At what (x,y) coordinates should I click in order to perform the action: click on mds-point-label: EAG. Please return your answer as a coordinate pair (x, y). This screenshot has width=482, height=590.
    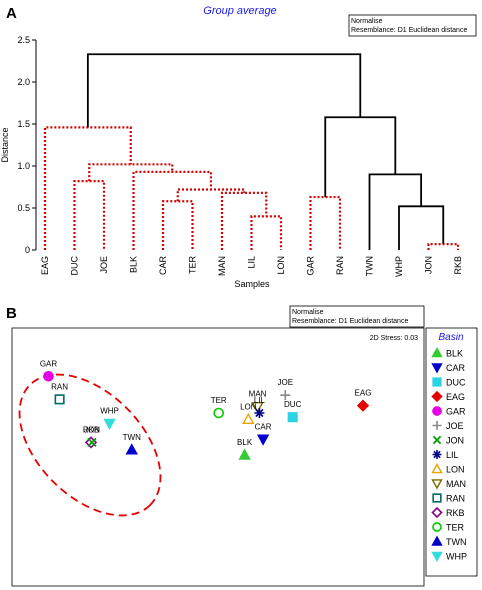
    Looking at the image, I should click on (363, 393).